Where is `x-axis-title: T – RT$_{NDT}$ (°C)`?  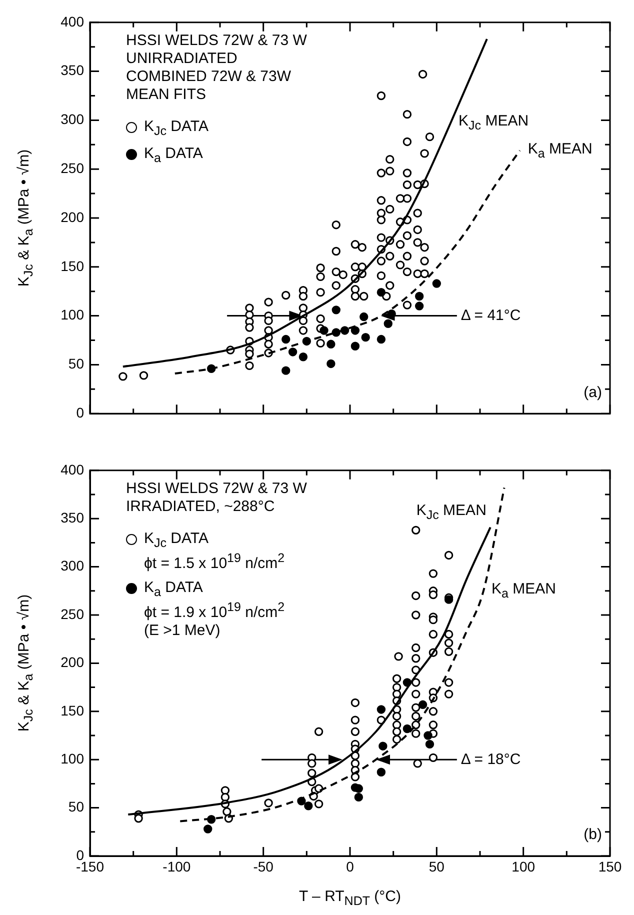 x-axis-title: T – RT$_{NDT}$ (°C) is located at coordinates (350, 898).